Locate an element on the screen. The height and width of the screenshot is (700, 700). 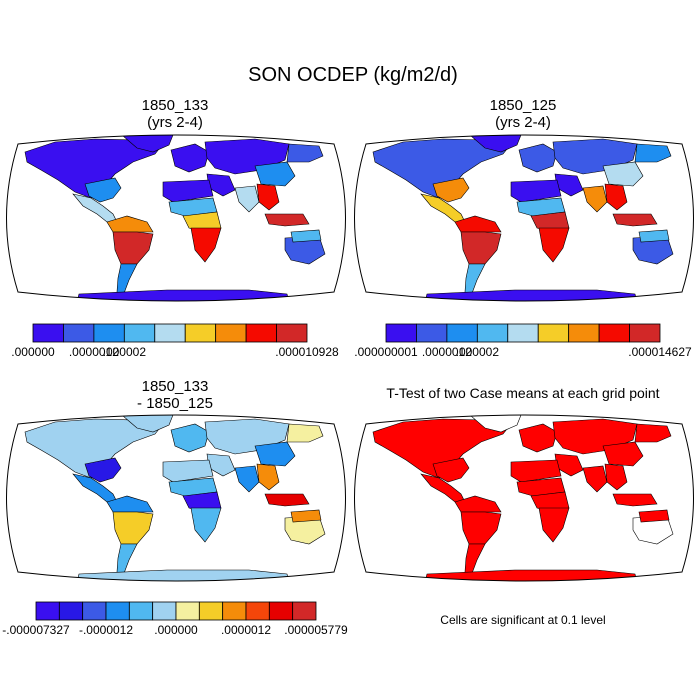
panel-4-caption: Cells are significant at 0.1 level is located at coordinates (522, 620).